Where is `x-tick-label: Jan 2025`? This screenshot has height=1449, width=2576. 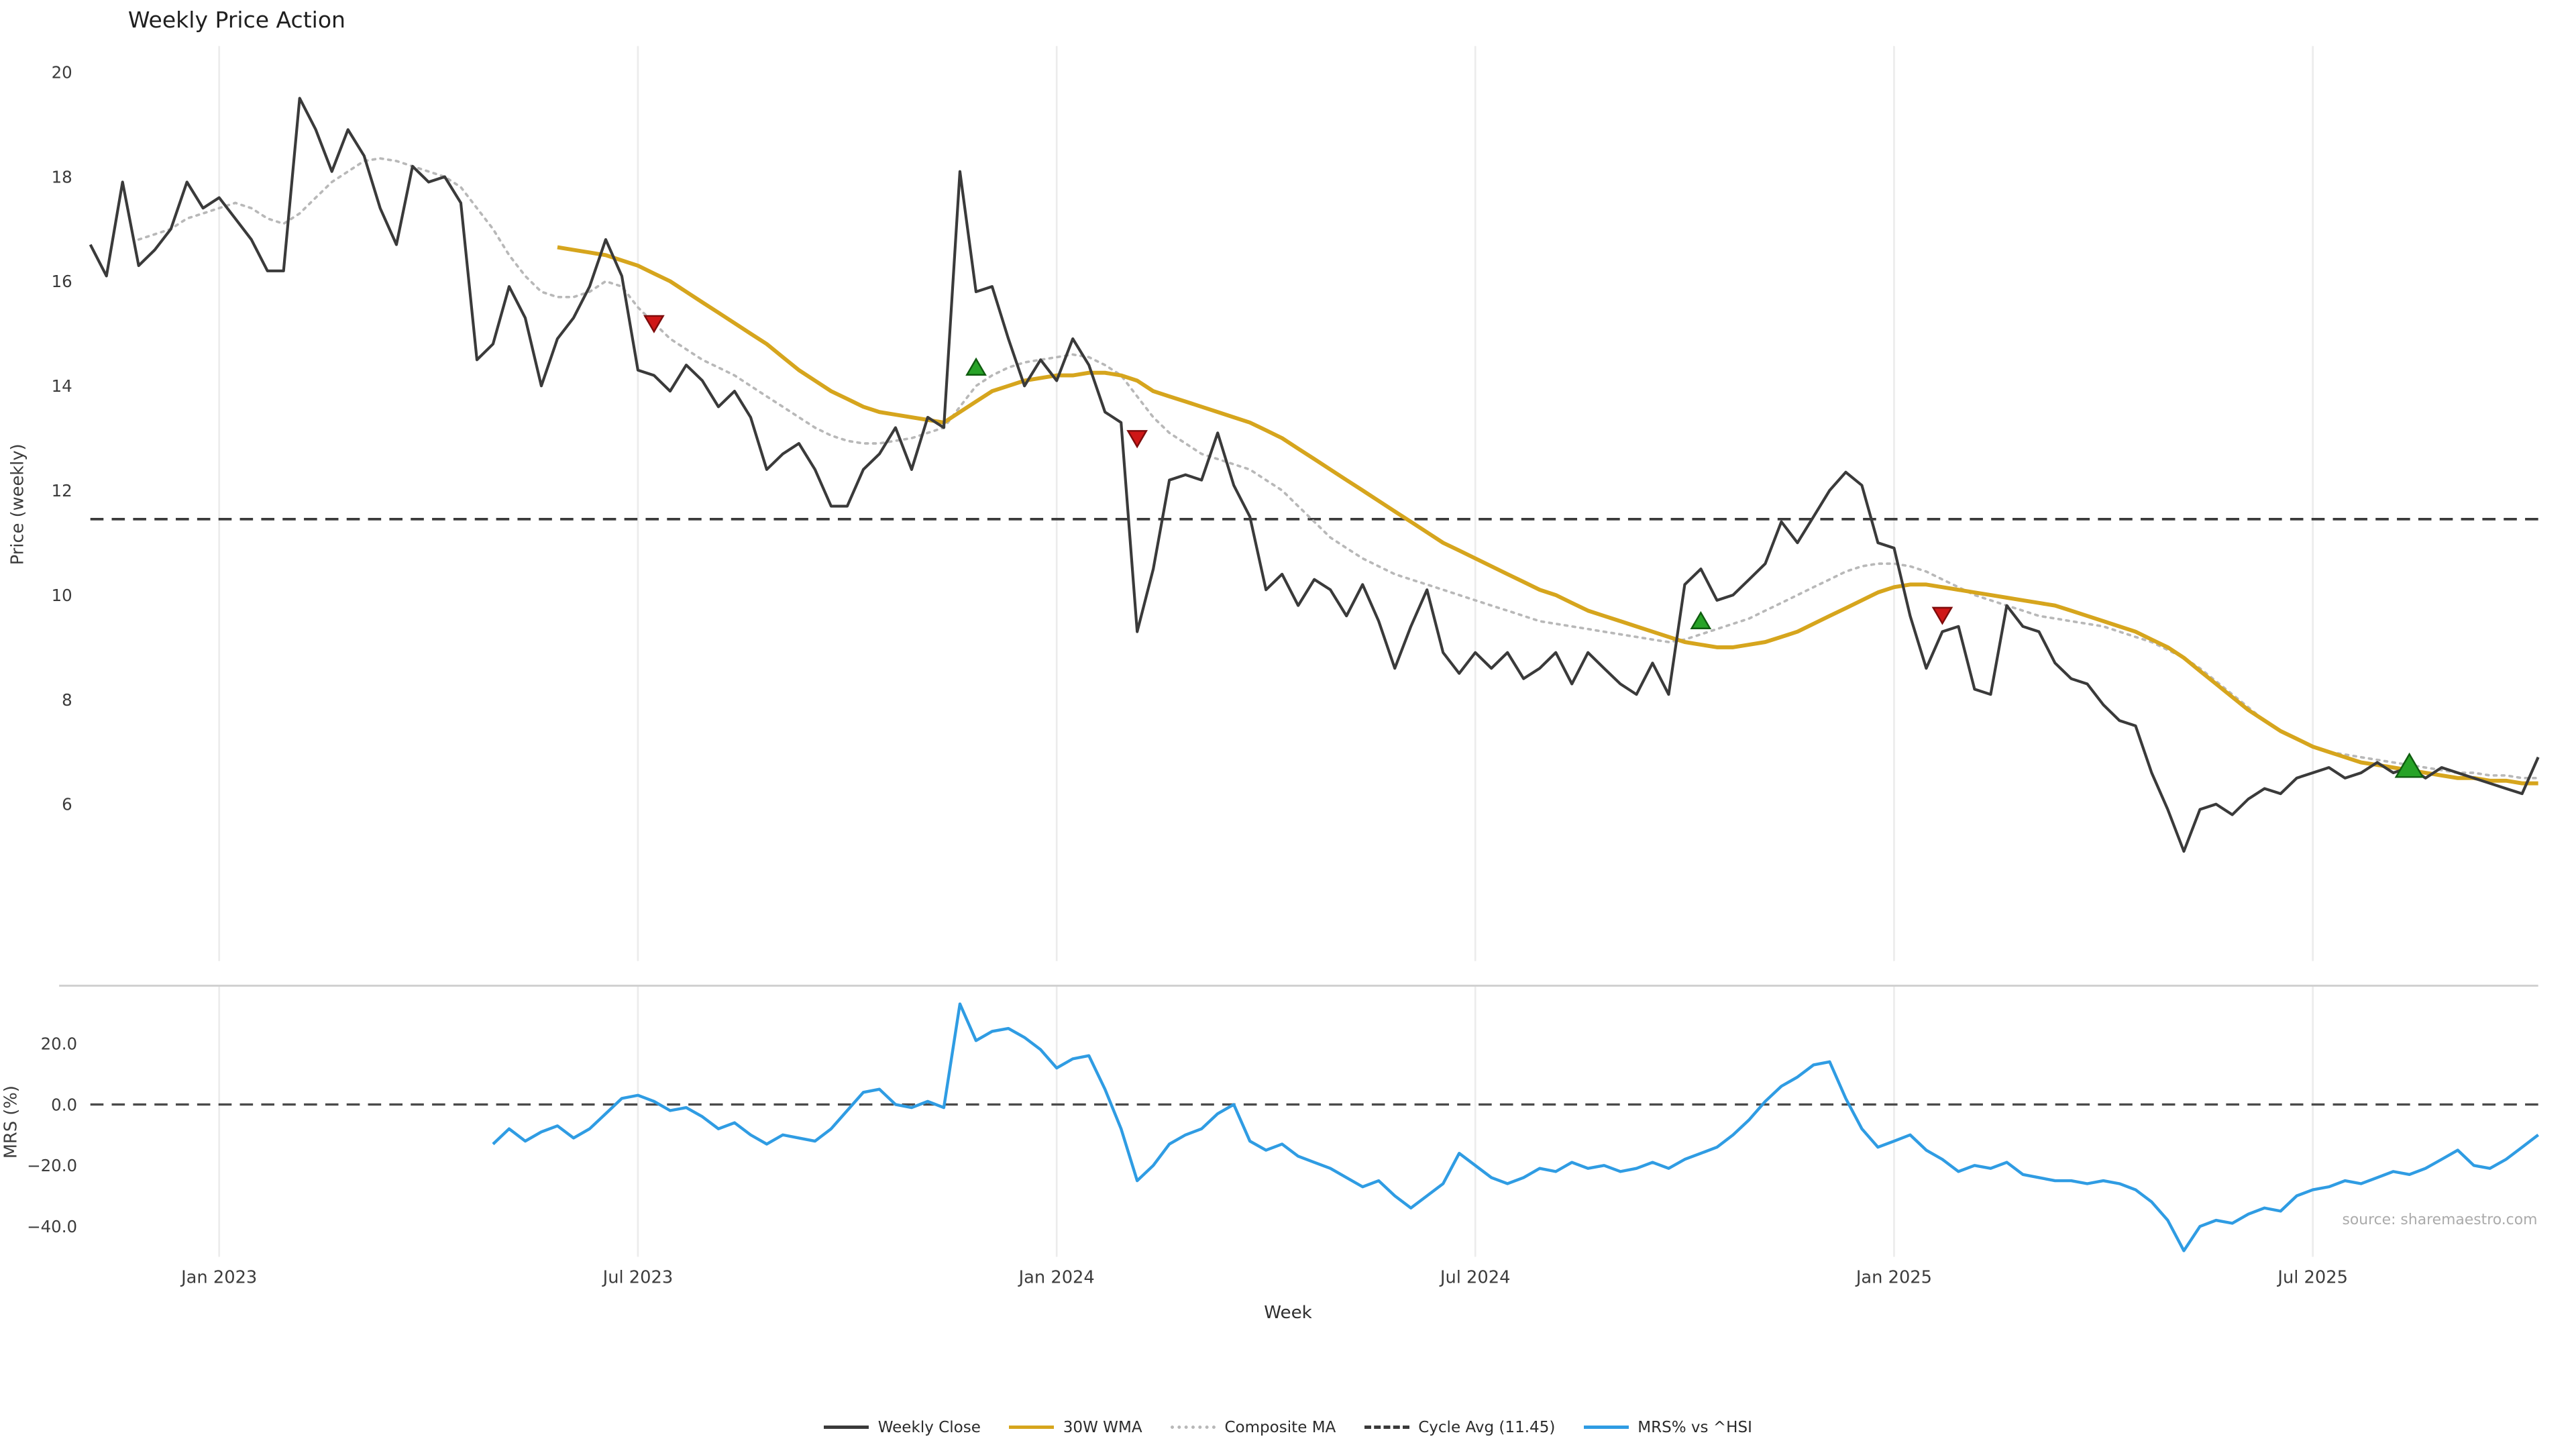
x-tick-label: Jan 2025 is located at coordinates (1893, 1278).